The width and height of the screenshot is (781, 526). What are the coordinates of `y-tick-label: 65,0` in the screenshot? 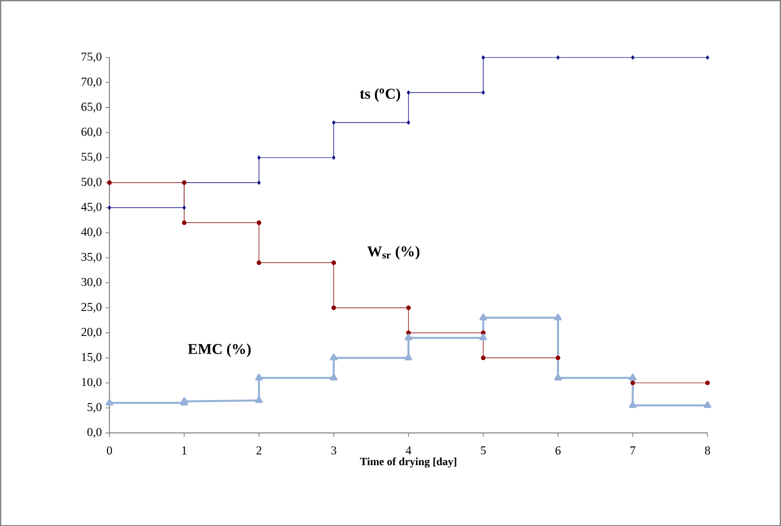 It's located at (91, 107).